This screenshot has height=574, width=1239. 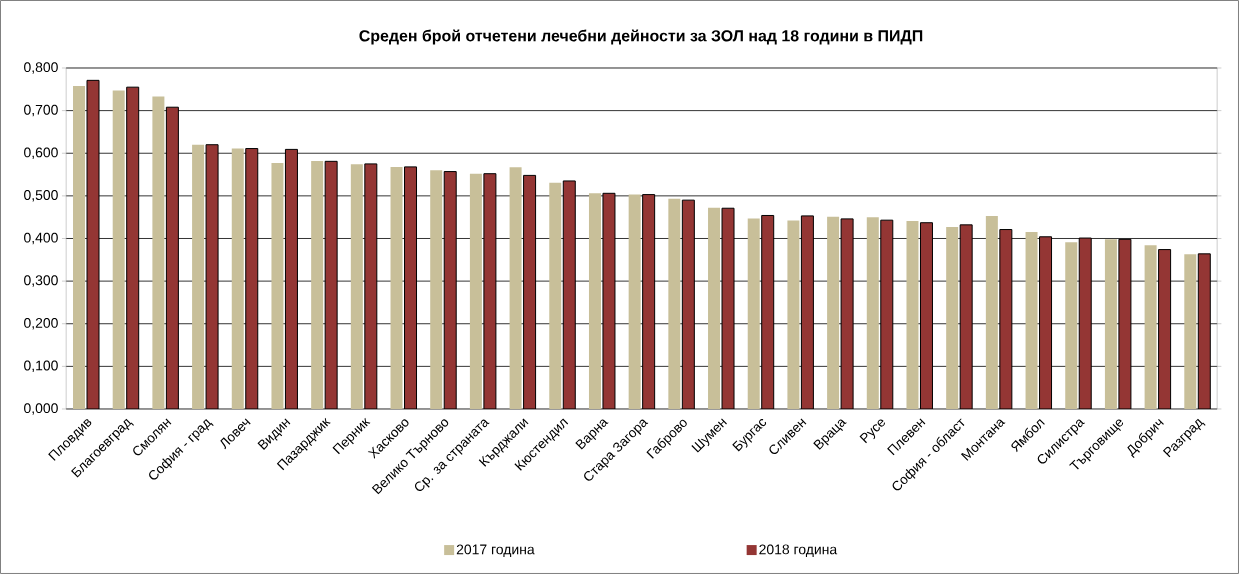 What do you see at coordinates (41, 110) in the screenshot?
I see `y-tick-label: 0,700` at bounding box center [41, 110].